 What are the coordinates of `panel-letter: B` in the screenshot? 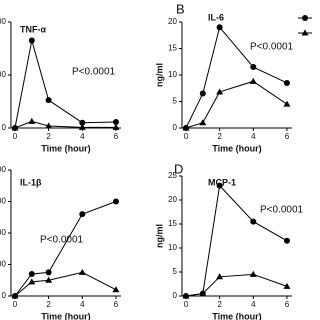 It's located at (180, 8).